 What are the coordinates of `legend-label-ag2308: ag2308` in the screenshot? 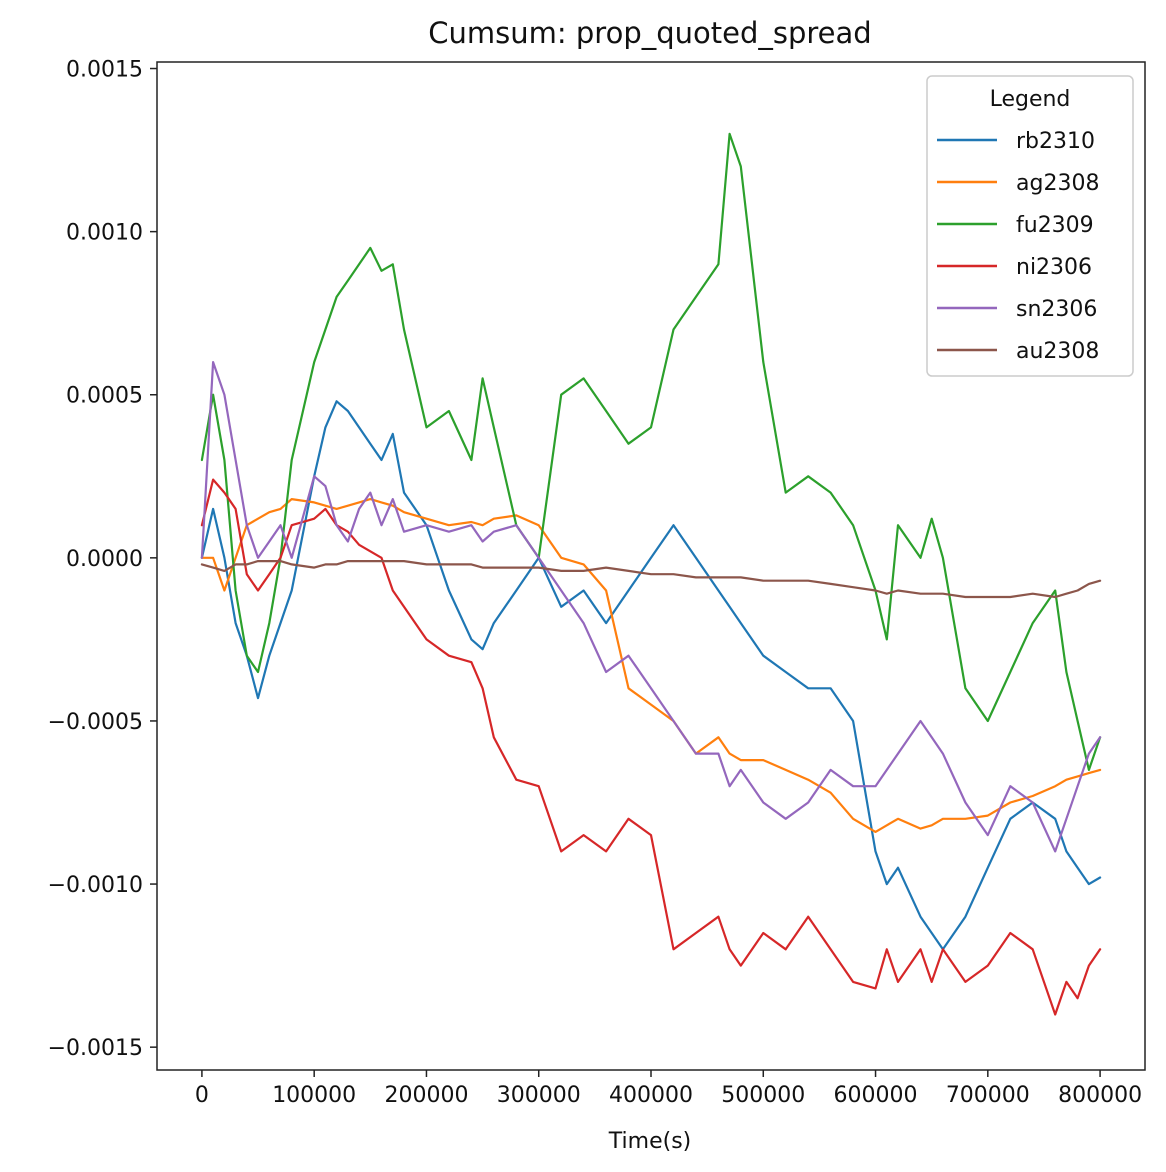 It's located at (1057, 183).